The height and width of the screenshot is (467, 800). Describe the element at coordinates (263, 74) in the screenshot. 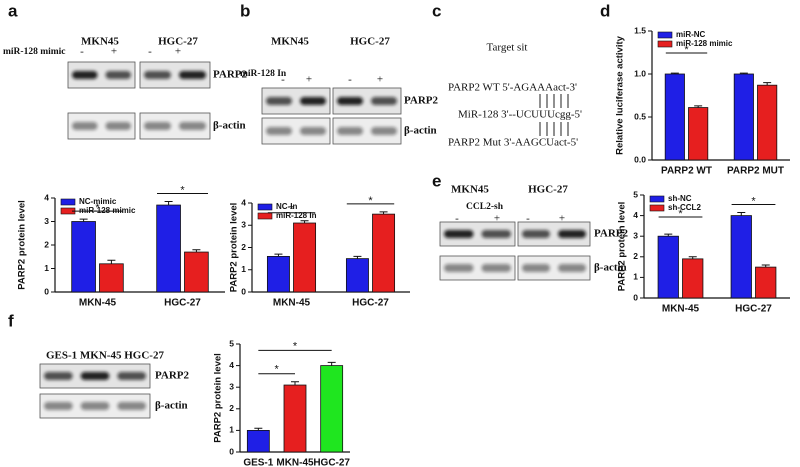

I see `treatment-label: miR-128 In` at that location.